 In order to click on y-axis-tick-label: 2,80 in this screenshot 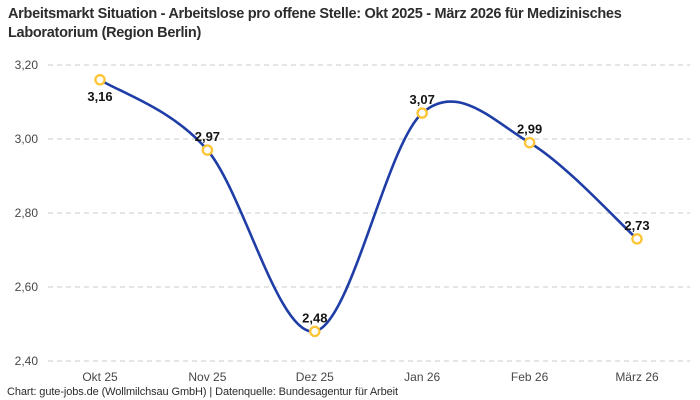, I will do `click(27, 213)`.